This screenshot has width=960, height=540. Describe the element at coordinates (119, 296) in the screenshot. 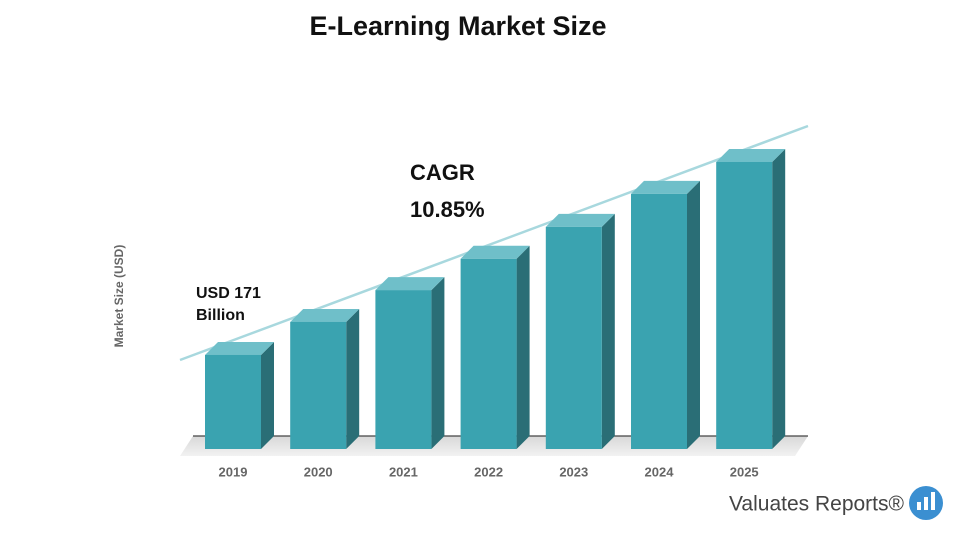

I see `y-axis-label: Market Size (USD)` at that location.